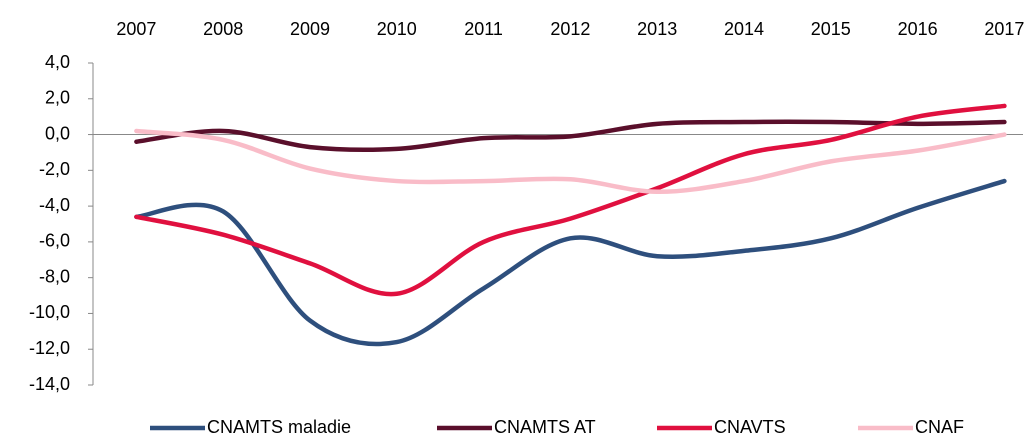 The image size is (1033, 440). I want to click on y-tick-label: -10,0, so click(49, 312).